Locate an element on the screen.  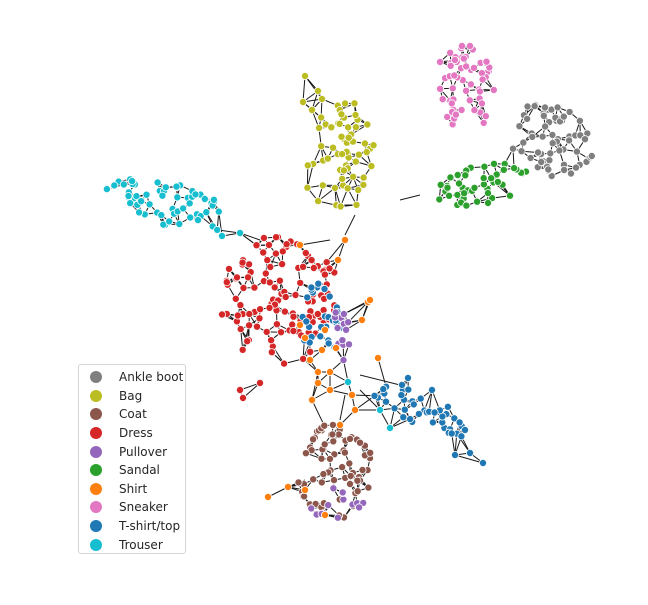
legend-item-shirt: Shirt is located at coordinates (132, 489).